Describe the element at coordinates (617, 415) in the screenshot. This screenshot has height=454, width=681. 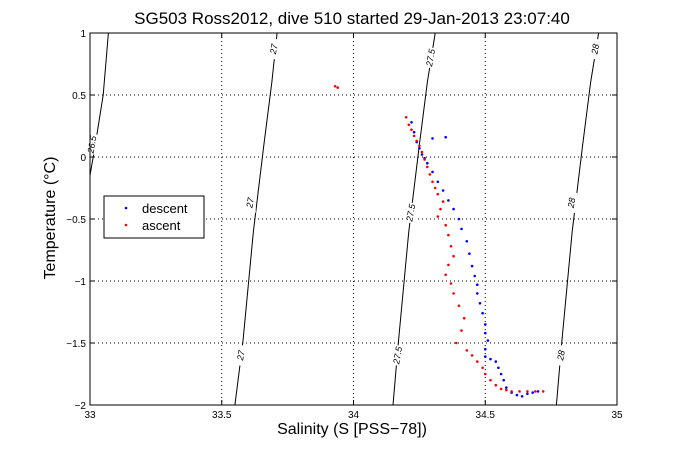
I see `x-tick-label: 35` at that location.